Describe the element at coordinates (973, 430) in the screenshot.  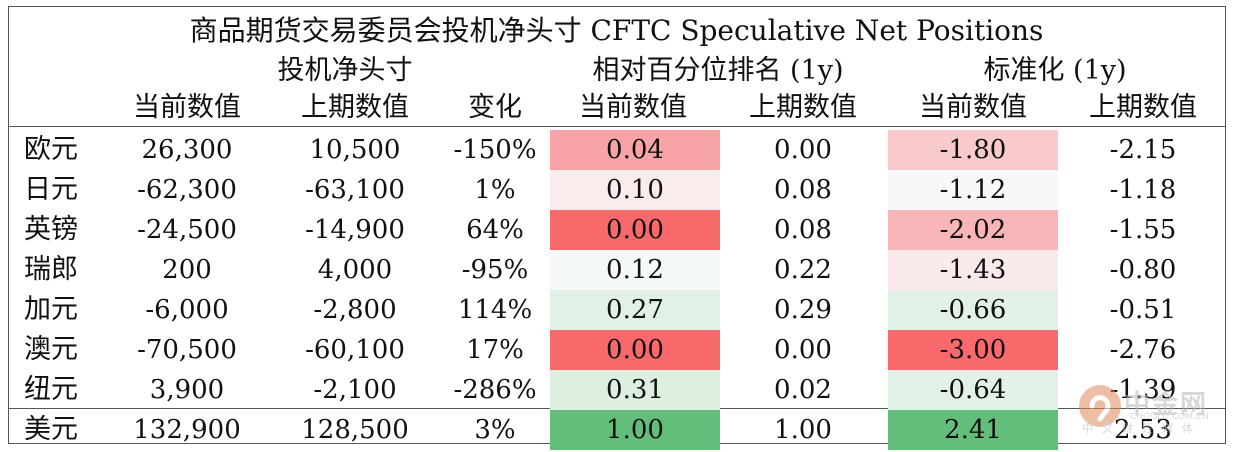
I see `cell-std-cur: 2.41` at that location.